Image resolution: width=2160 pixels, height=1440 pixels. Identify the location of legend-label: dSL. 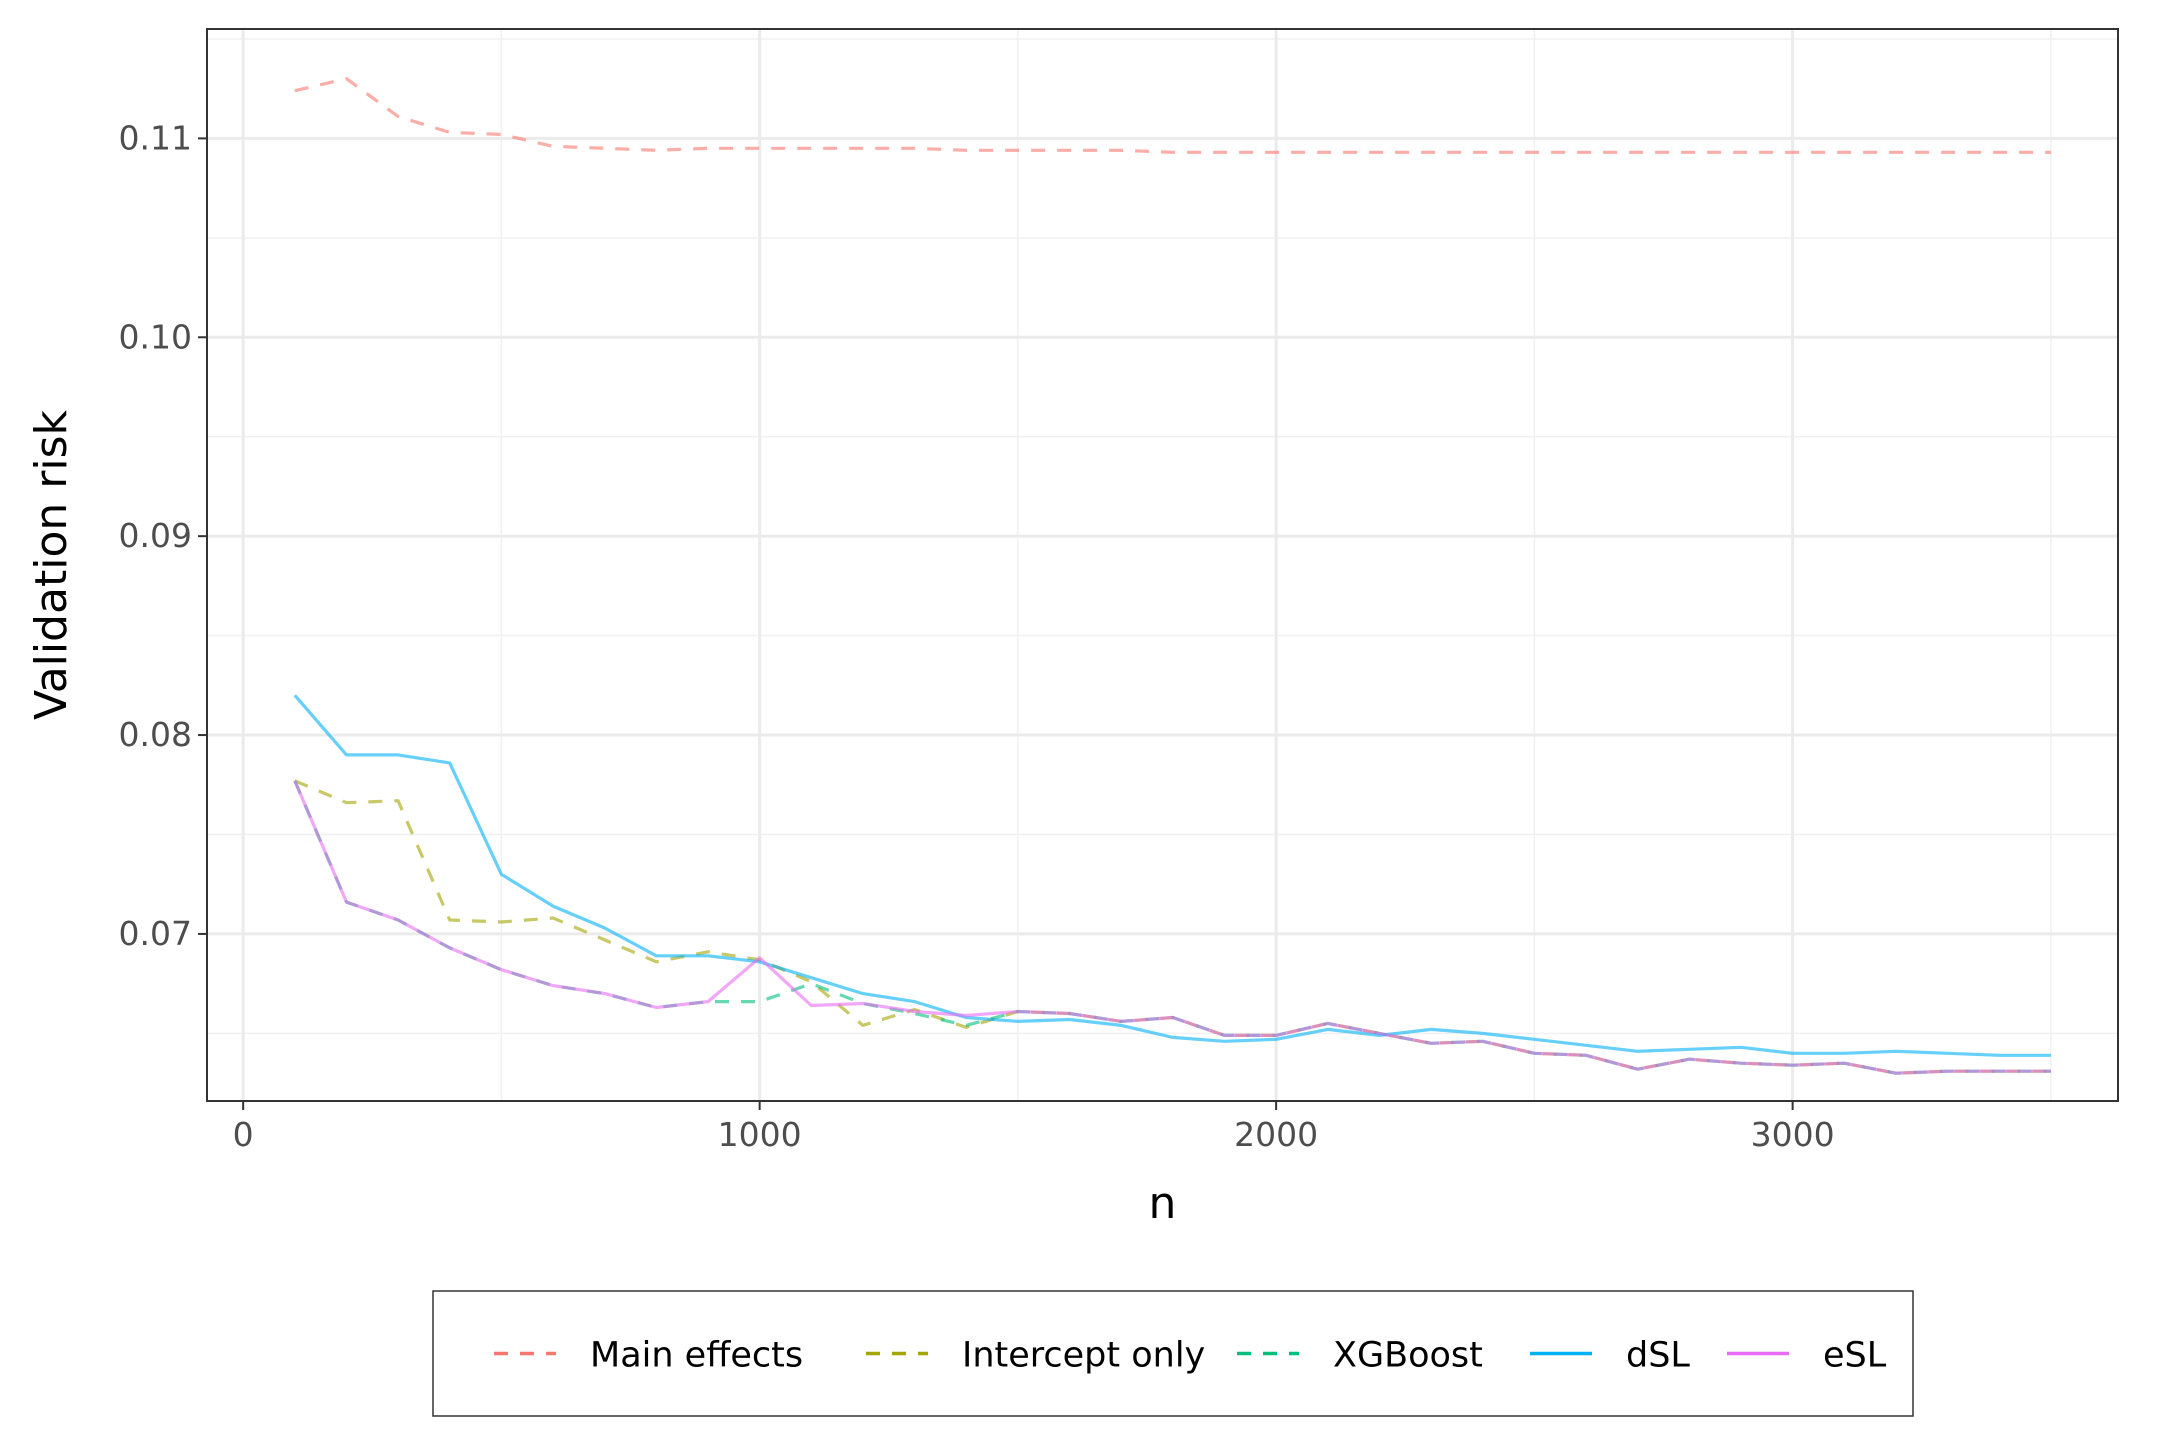
(1658, 1356).